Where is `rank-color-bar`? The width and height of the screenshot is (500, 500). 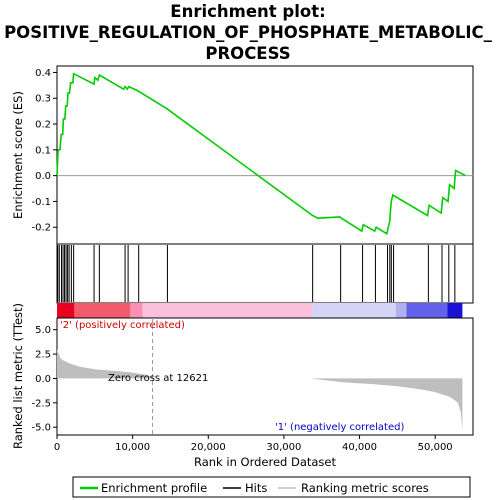 rank-color-bar is located at coordinates (260, 310).